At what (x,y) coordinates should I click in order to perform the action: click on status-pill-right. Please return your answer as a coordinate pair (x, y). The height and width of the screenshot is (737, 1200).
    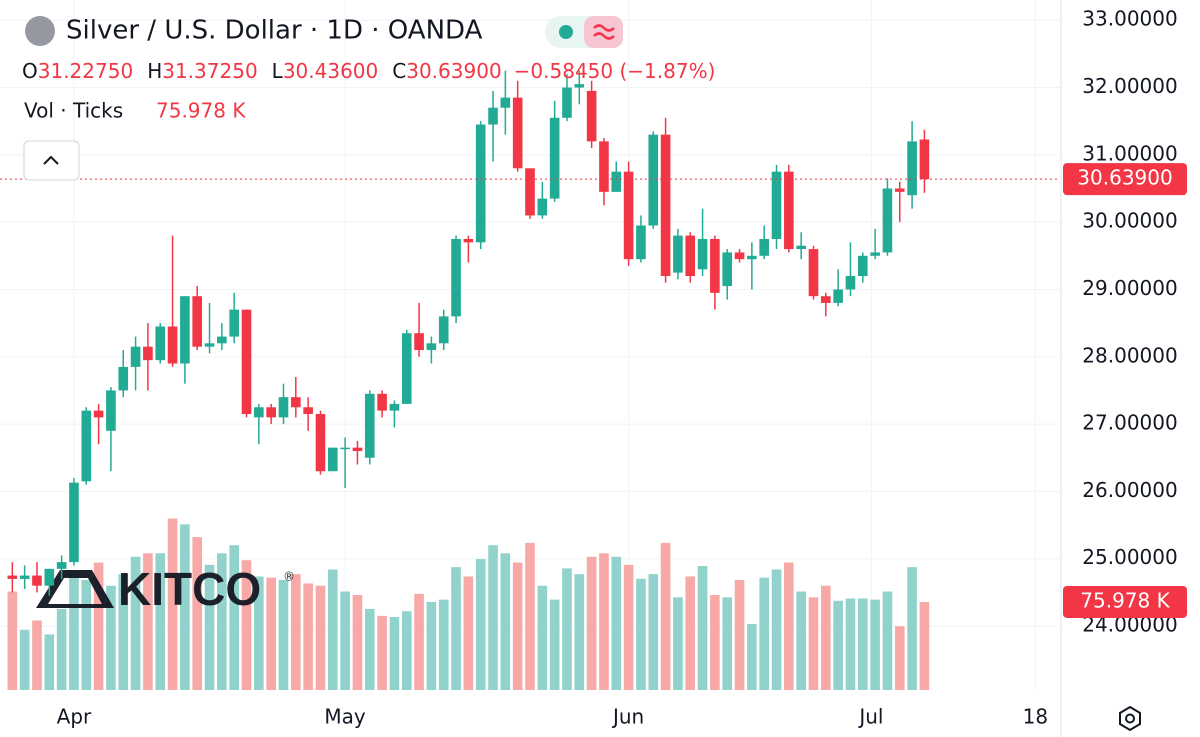
    Looking at the image, I should click on (603, 32).